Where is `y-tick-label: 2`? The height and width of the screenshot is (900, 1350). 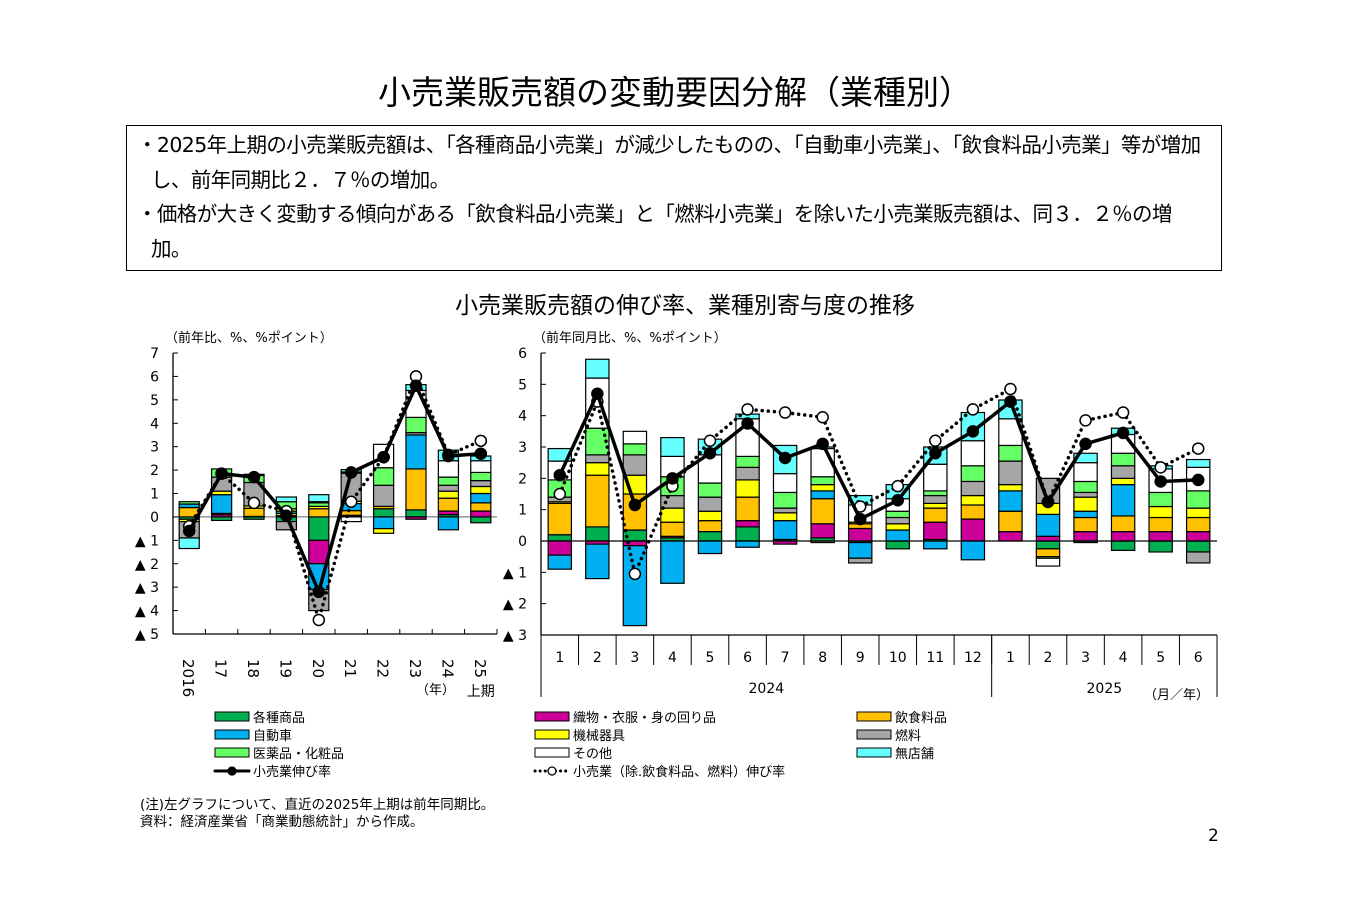 y-tick-label: 2 is located at coordinates (522, 479).